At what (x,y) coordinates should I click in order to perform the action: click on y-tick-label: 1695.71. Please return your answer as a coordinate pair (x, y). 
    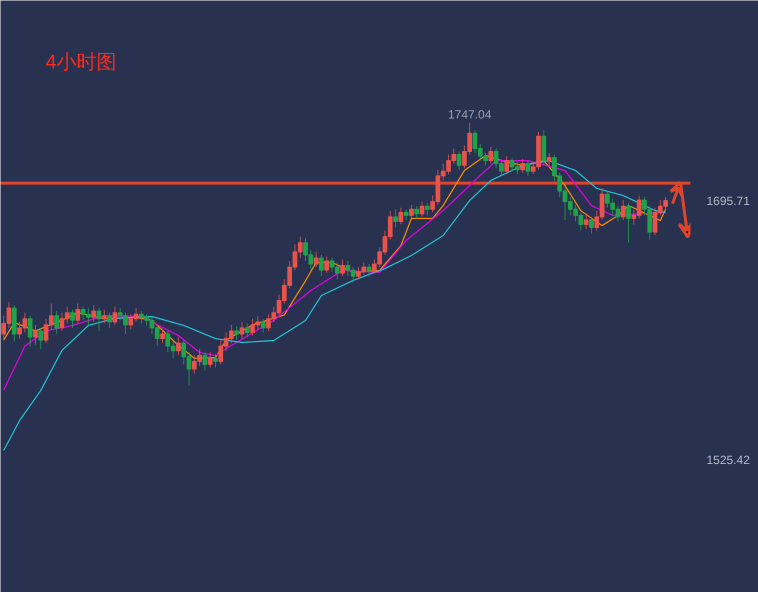
    Looking at the image, I should click on (728, 201).